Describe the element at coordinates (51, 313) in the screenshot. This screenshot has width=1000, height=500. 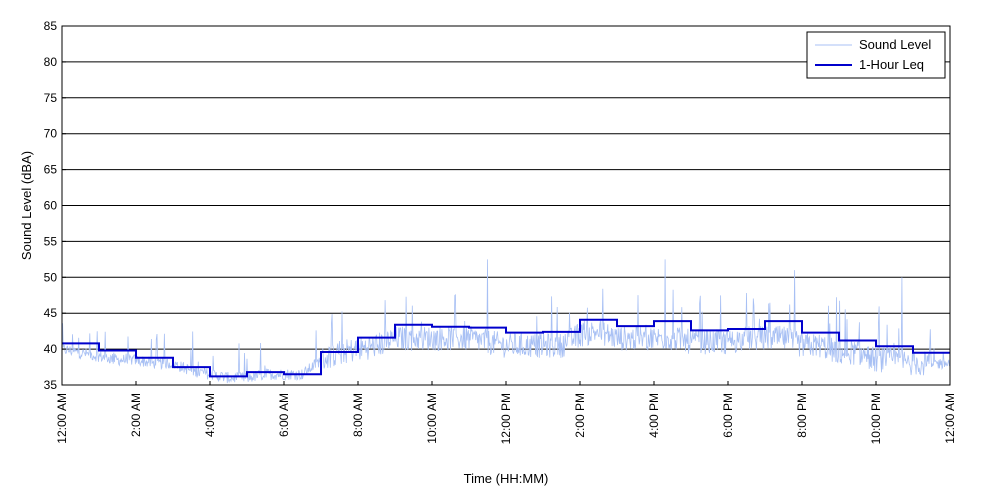
I see `y-tick-label: 45` at that location.